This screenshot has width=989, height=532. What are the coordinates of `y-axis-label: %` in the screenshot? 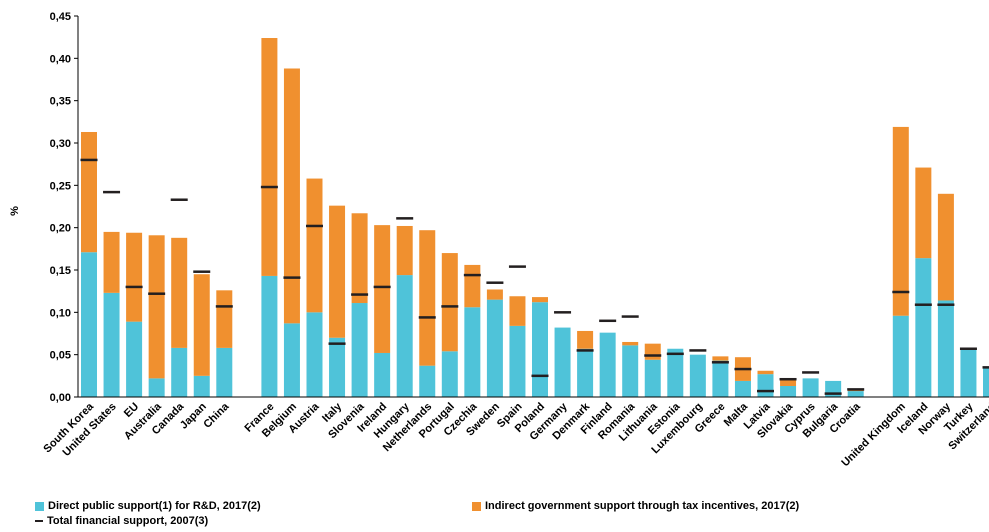 It's located at (15, 211).